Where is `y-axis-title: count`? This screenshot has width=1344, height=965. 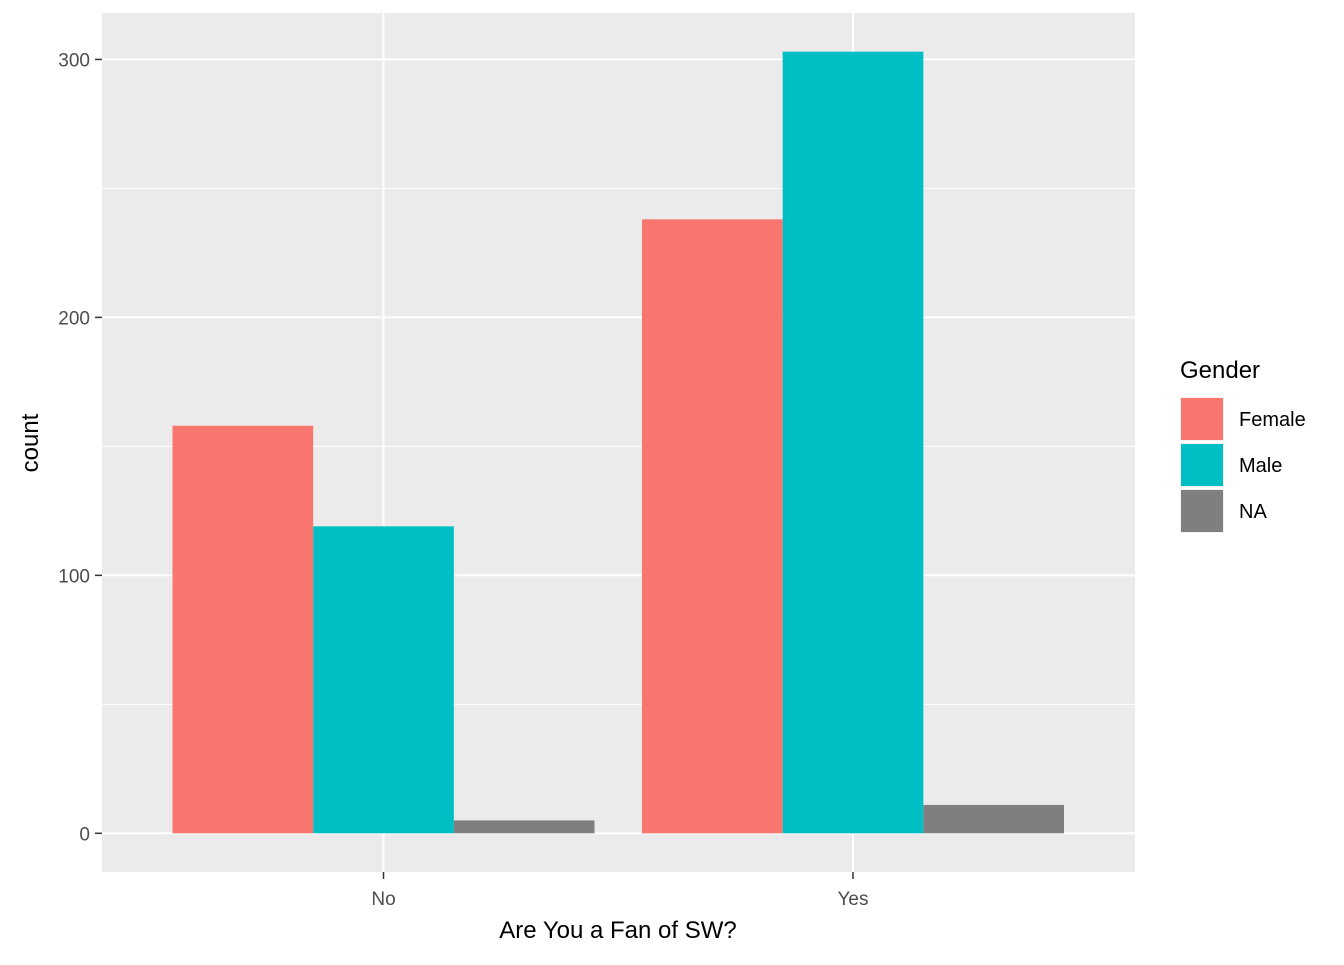
y-axis-title: count is located at coordinates (30, 442).